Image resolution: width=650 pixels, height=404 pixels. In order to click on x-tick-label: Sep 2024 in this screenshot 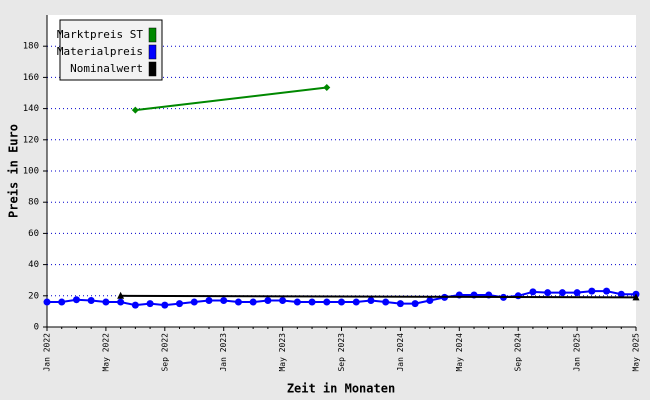, I will do `click(518, 352)`.